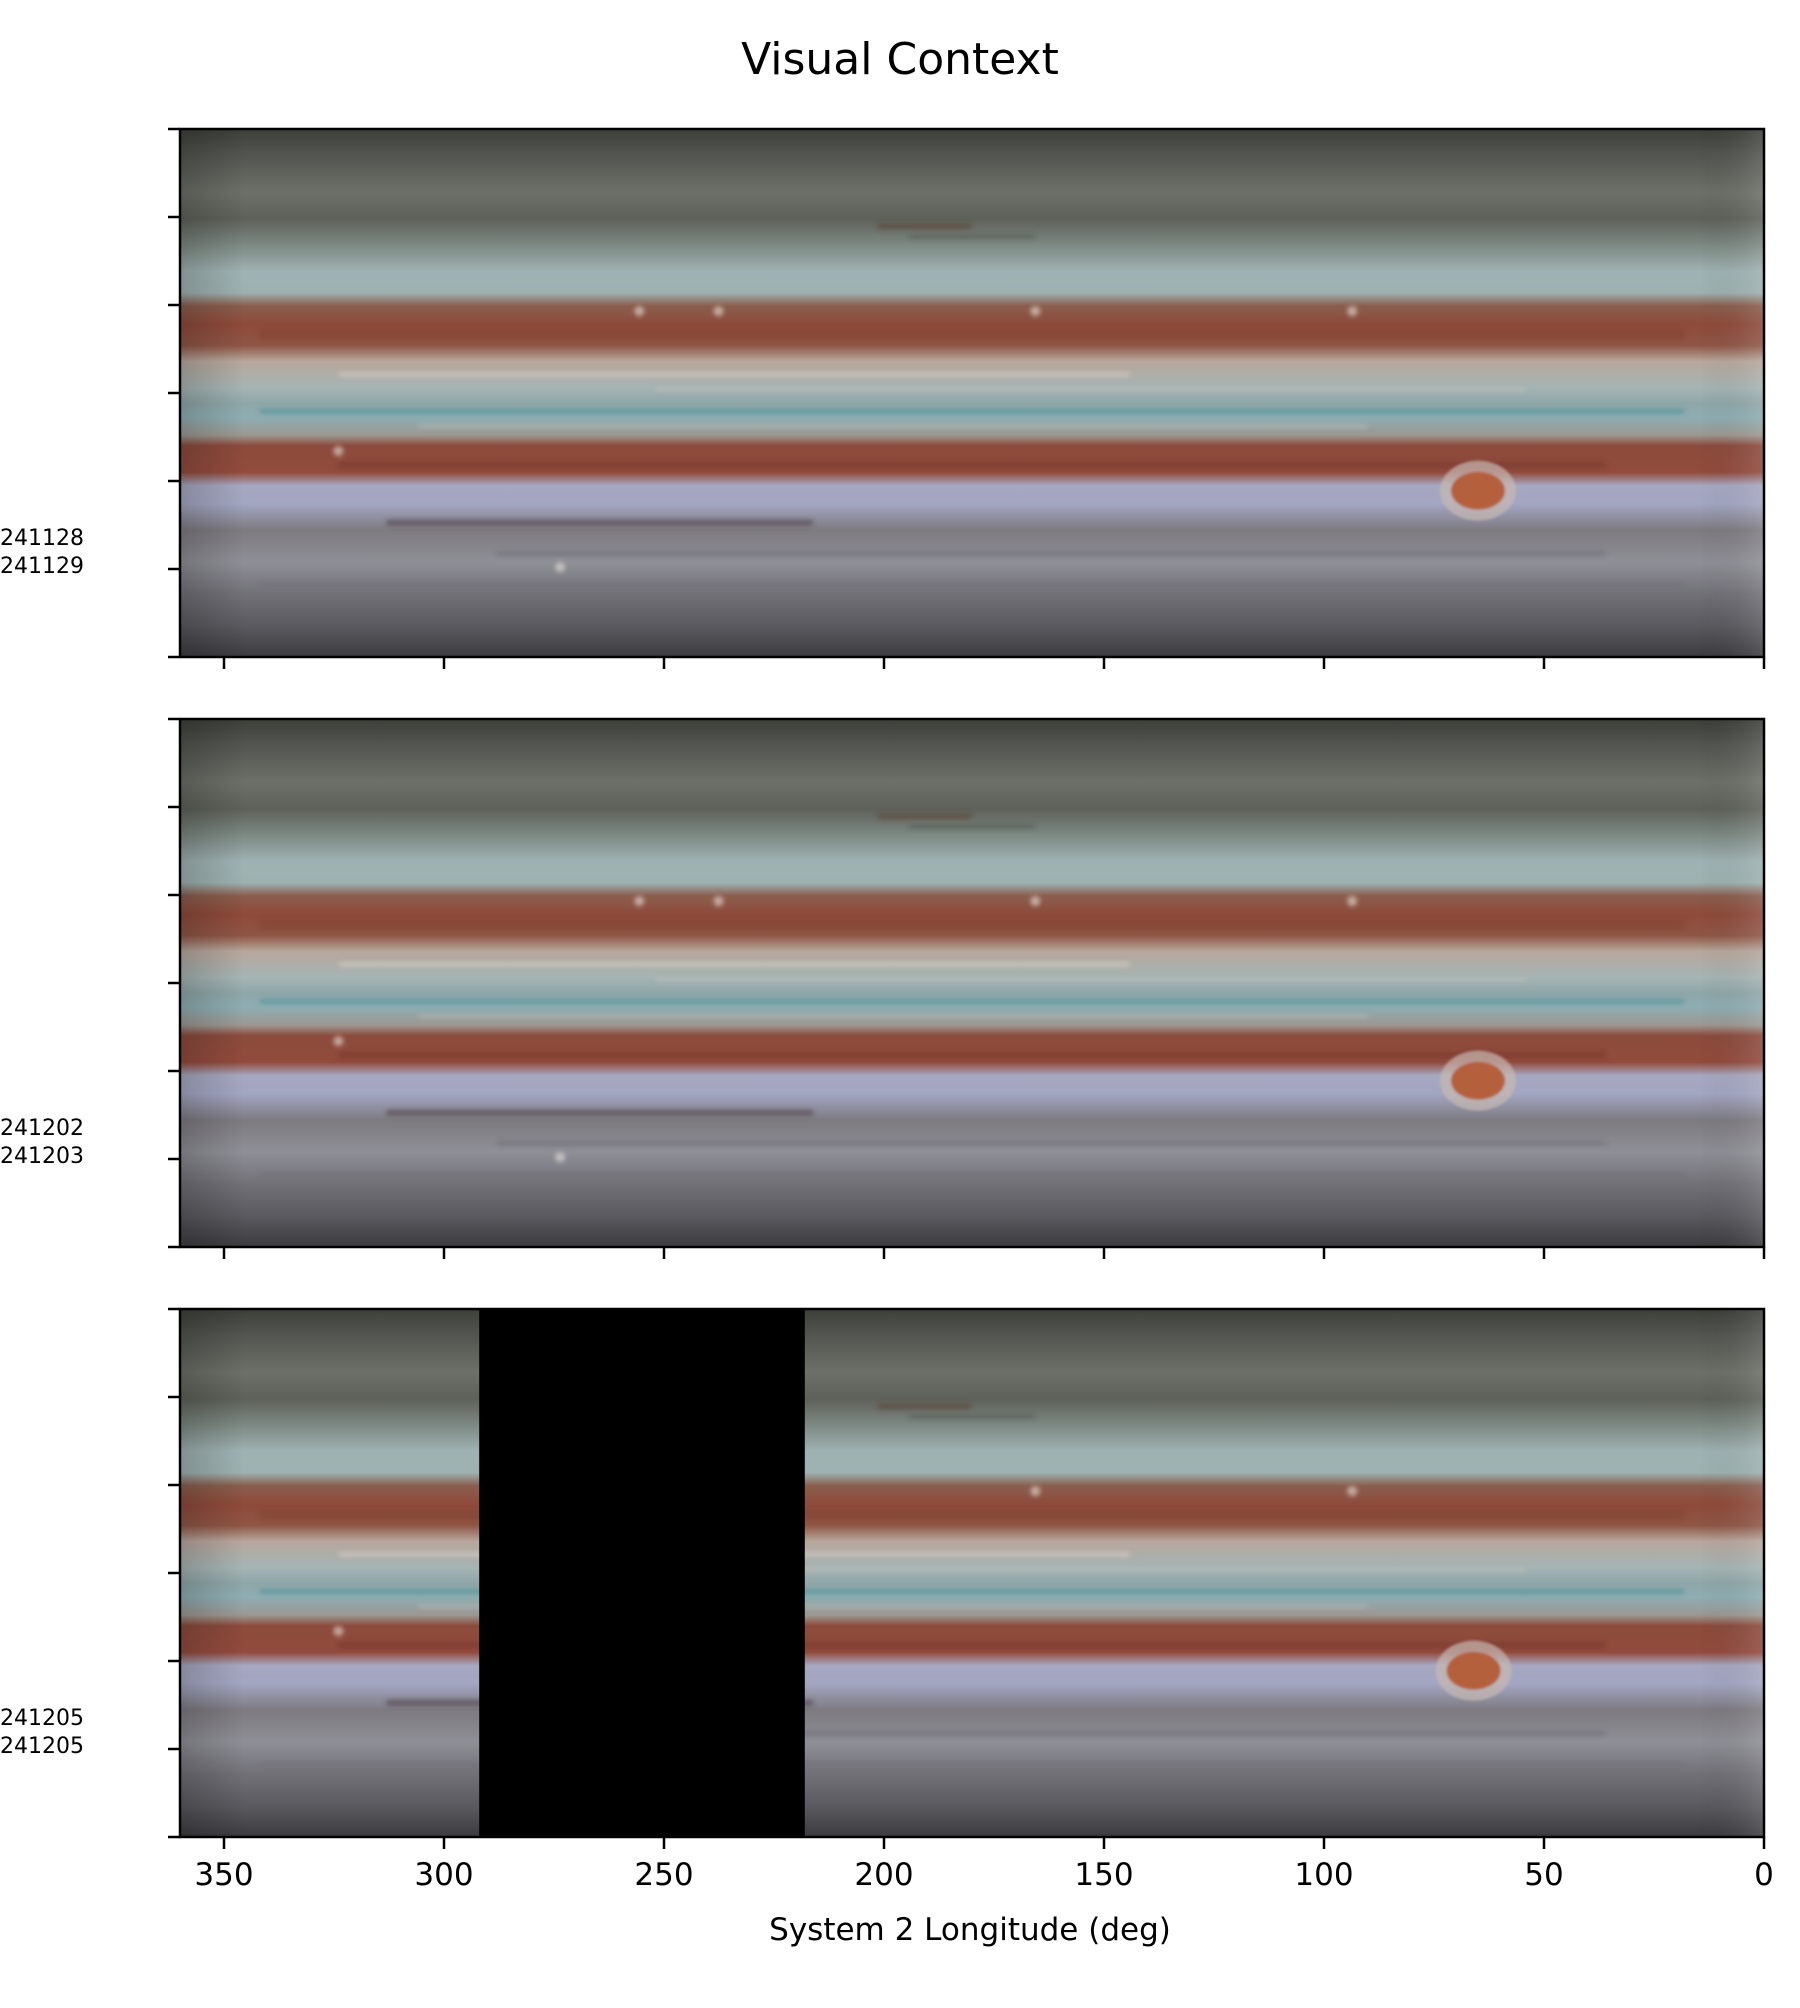 The height and width of the screenshot is (2008, 1800). Describe the element at coordinates (443, 1875) in the screenshot. I see `x-tick-label: 300` at that location.